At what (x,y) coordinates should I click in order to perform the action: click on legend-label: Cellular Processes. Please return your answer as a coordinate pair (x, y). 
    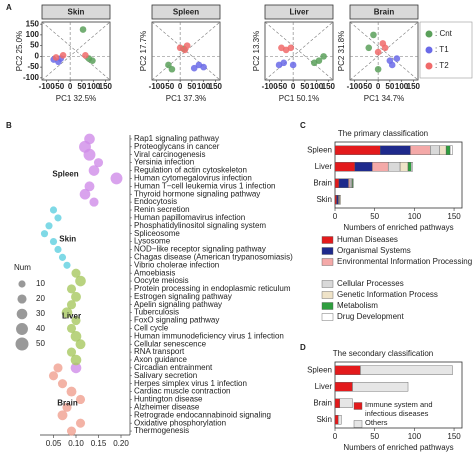
    Looking at the image, I should click on (370, 283).